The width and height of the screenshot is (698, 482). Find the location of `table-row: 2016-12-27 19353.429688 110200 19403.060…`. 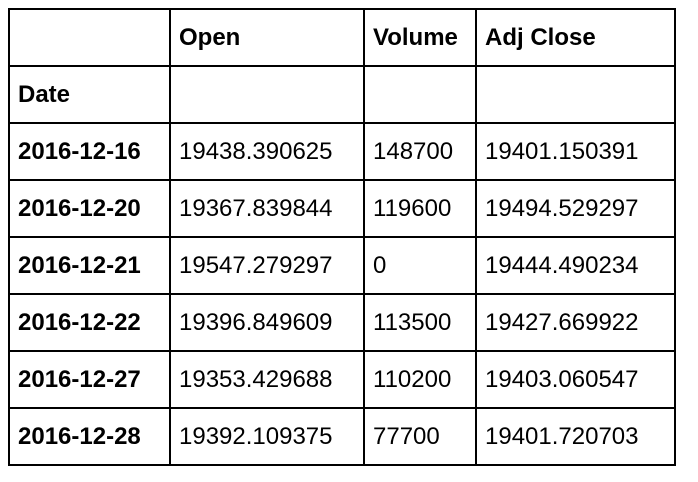

table-row: 2016-12-27 19353.429688 110200 19403.060… is located at coordinates (342, 379).